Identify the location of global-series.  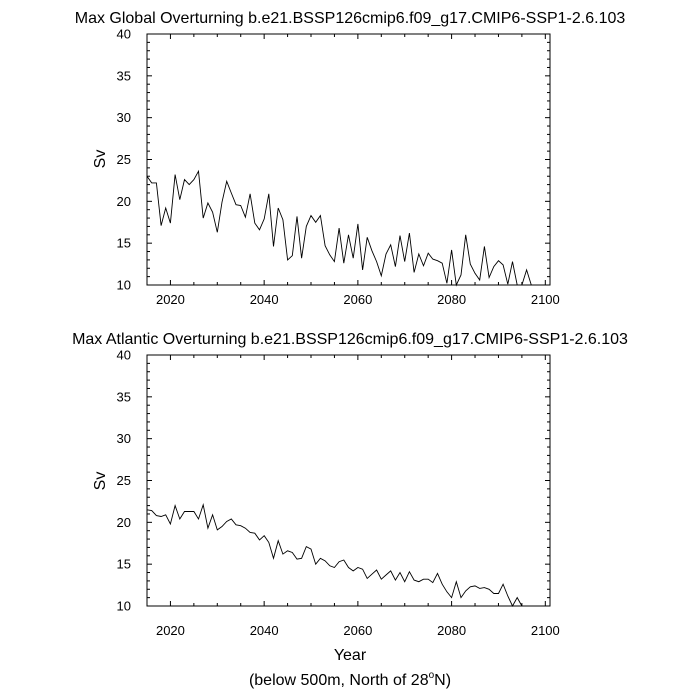
(346, 228).